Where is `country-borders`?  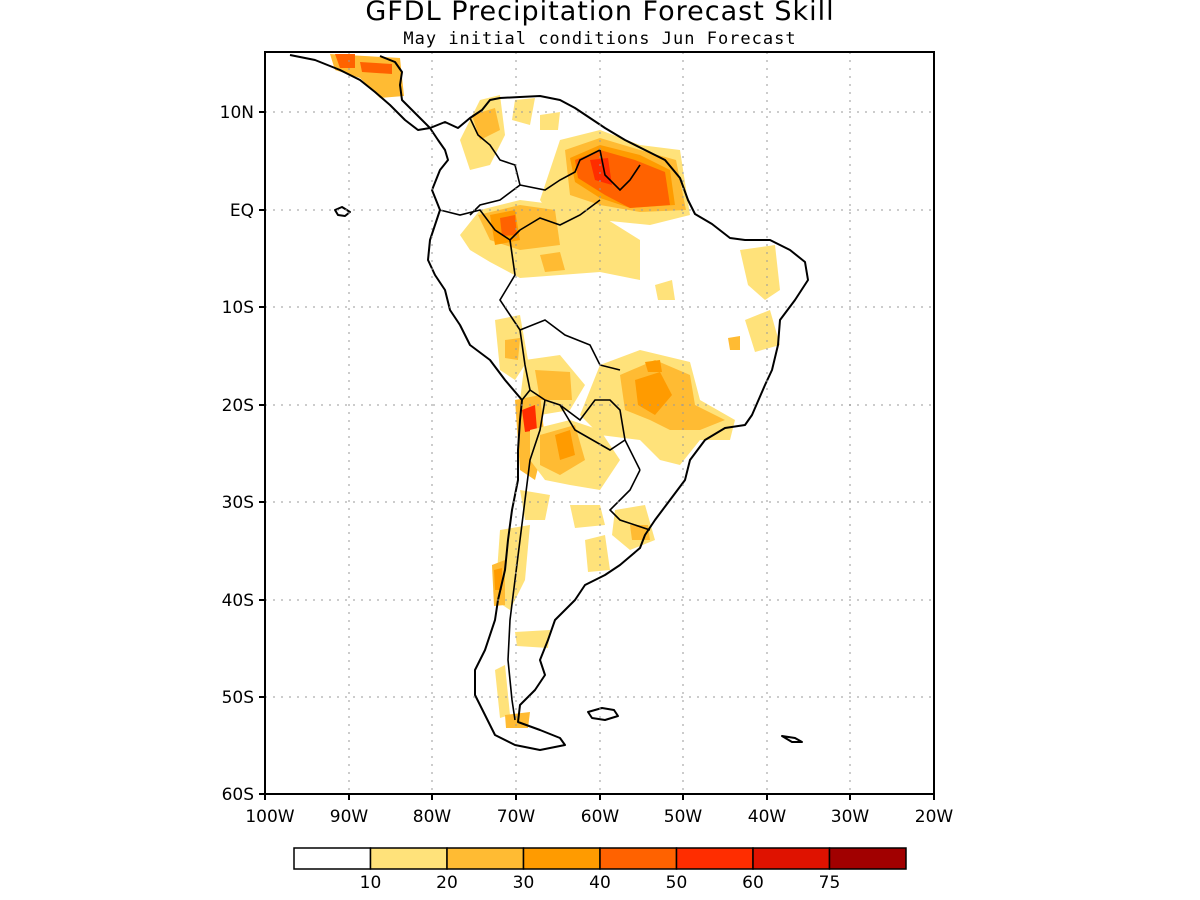 country-borders is located at coordinates (545, 419).